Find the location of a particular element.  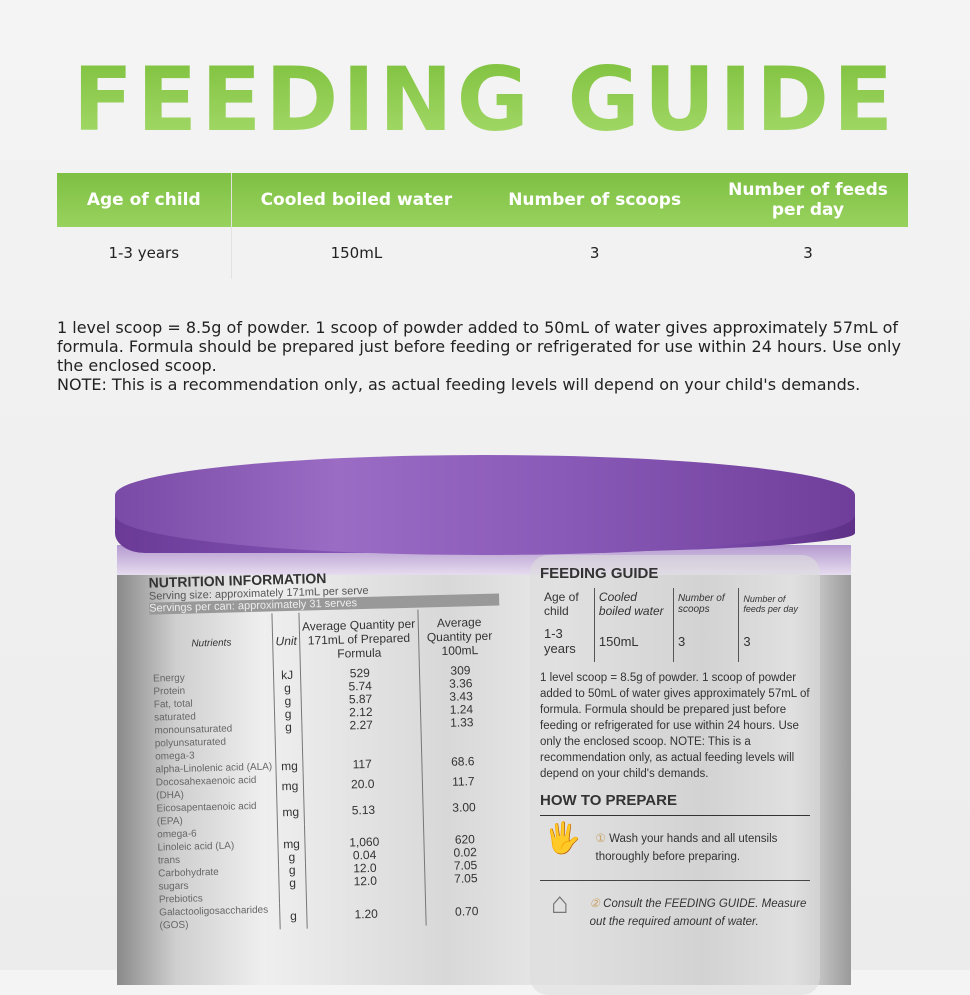

header-scoops: Number of scoops is located at coordinates (594, 200).